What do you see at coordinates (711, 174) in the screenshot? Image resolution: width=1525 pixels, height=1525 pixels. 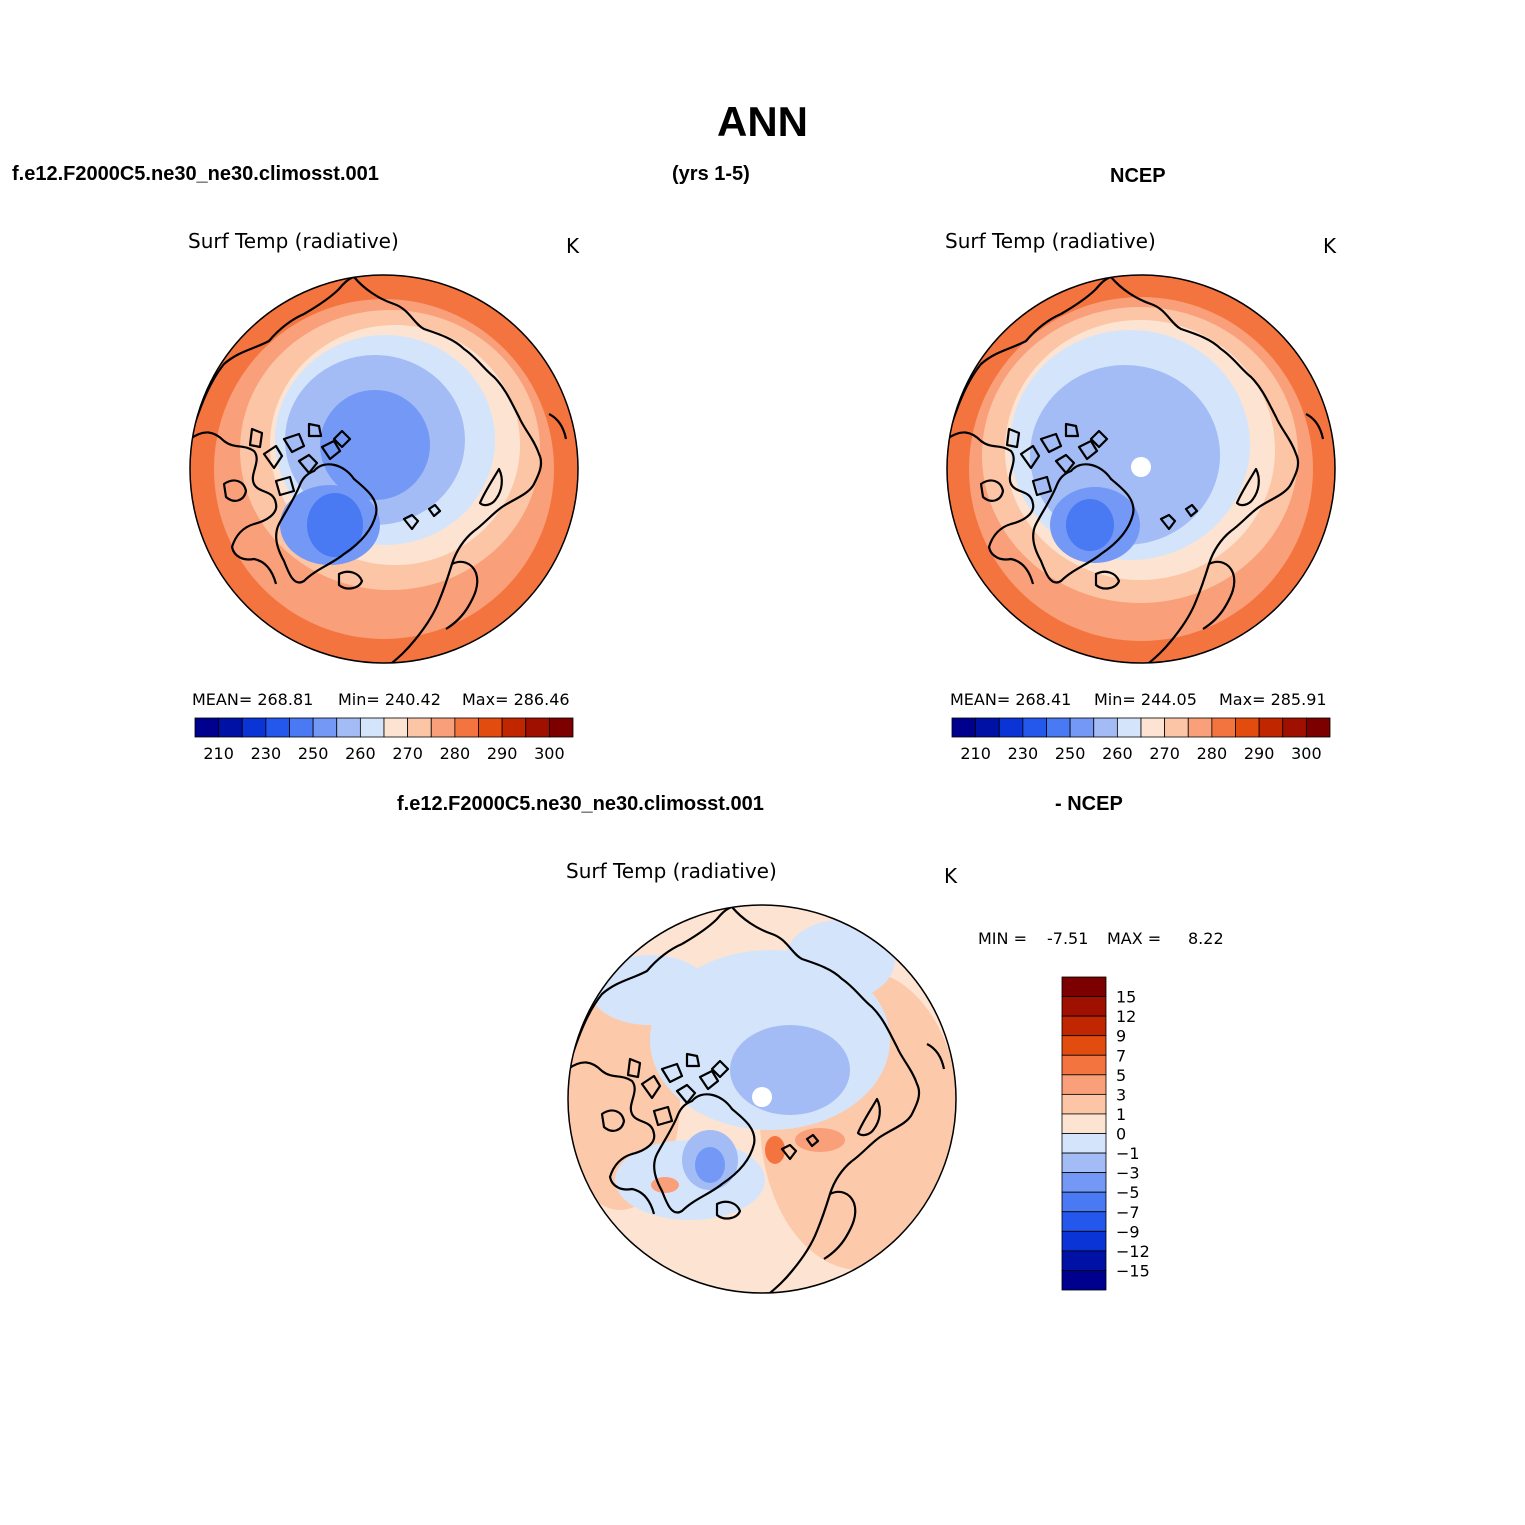 I see `years-label: (yrs 1-5)` at bounding box center [711, 174].